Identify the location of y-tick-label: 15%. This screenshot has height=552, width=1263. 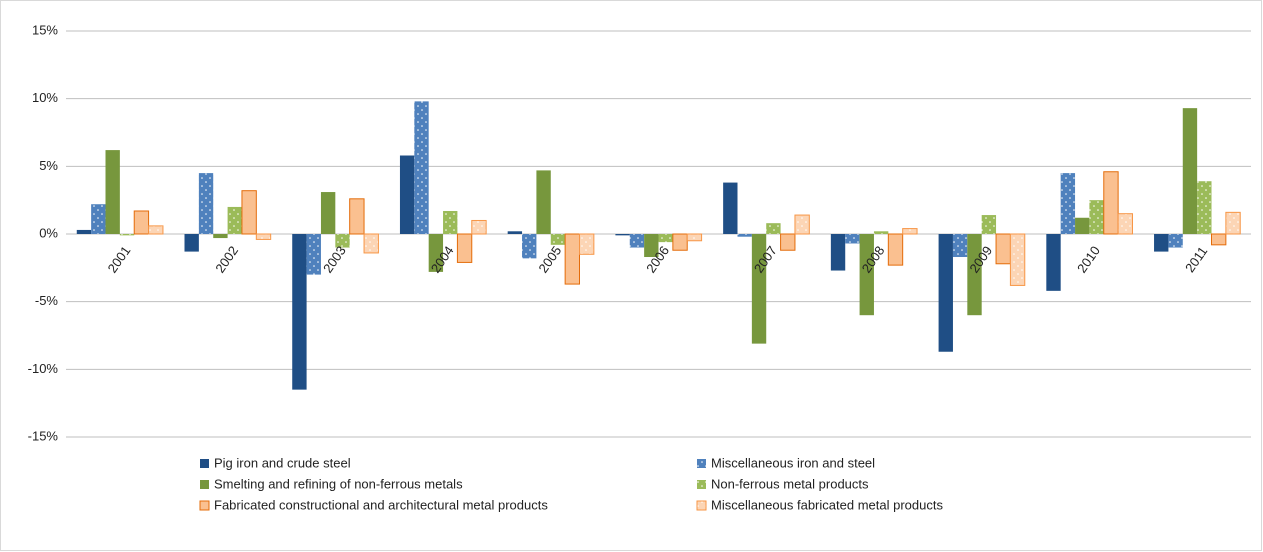
(45, 29).